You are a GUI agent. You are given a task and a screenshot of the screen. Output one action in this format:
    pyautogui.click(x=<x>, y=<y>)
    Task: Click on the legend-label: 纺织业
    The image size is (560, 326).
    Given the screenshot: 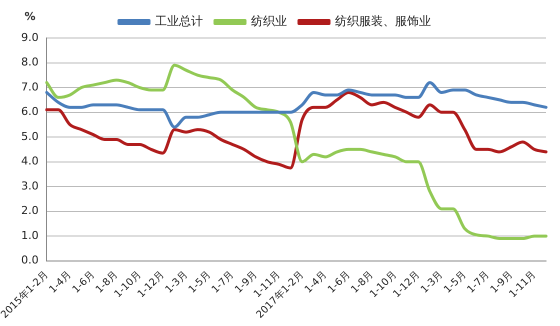 What is the action you would take?
    pyautogui.click(x=269, y=21)
    